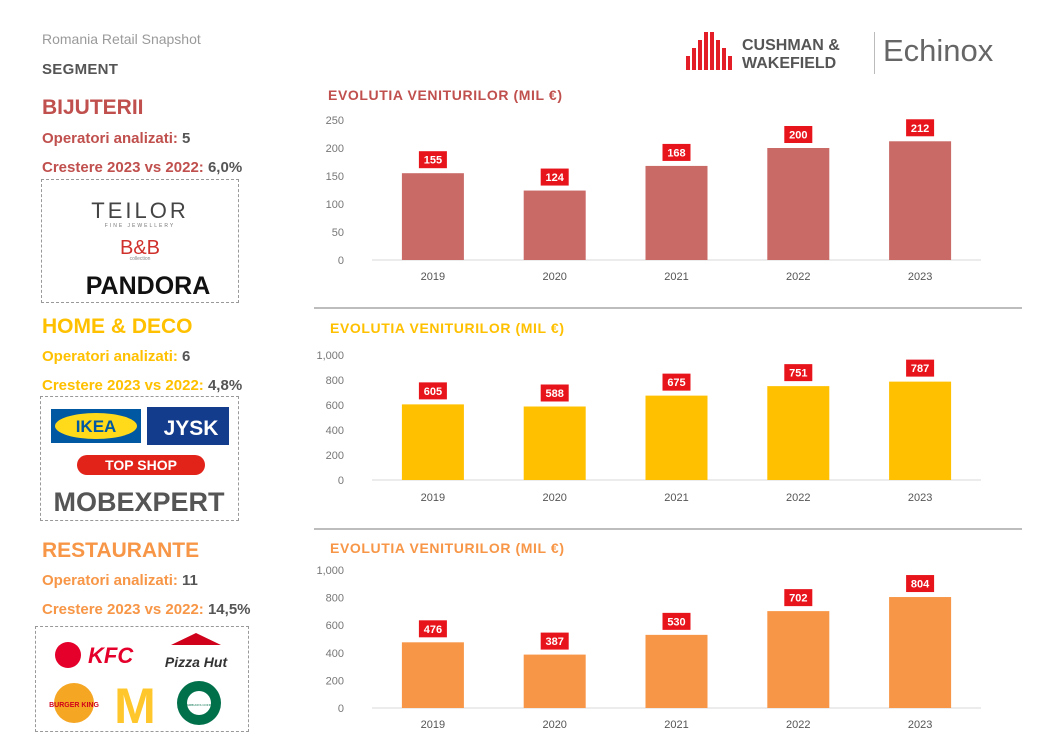 This screenshot has width=1046, height=747. What do you see at coordinates (335, 431) in the screenshot?
I see `y-tick-label: 400` at bounding box center [335, 431].